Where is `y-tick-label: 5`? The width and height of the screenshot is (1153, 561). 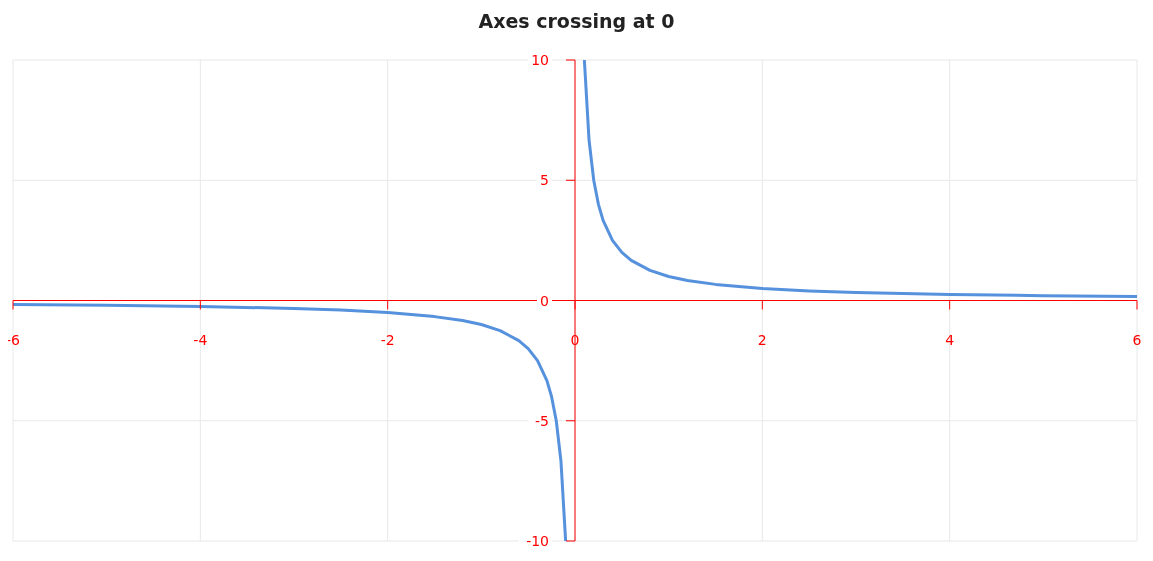
y-tick-label: 5 is located at coordinates (544, 180).